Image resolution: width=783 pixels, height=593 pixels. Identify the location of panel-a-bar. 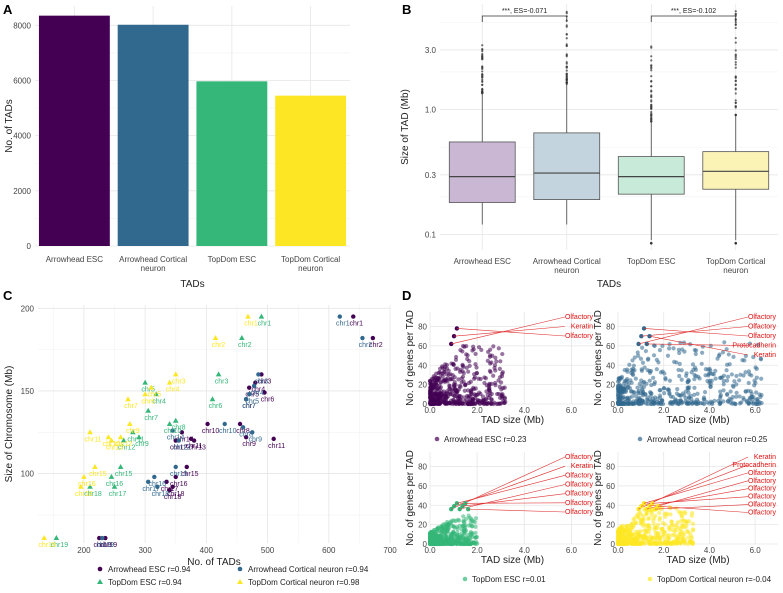
(232, 163).